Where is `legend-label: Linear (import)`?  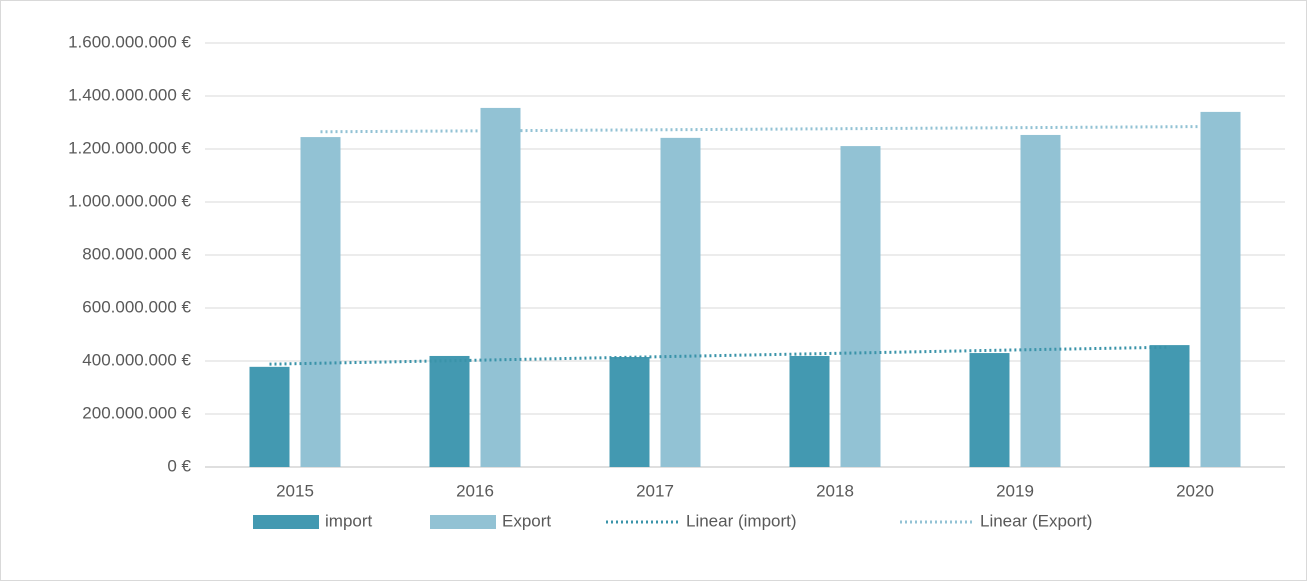
legend-label: Linear (import) is located at coordinates (741, 520).